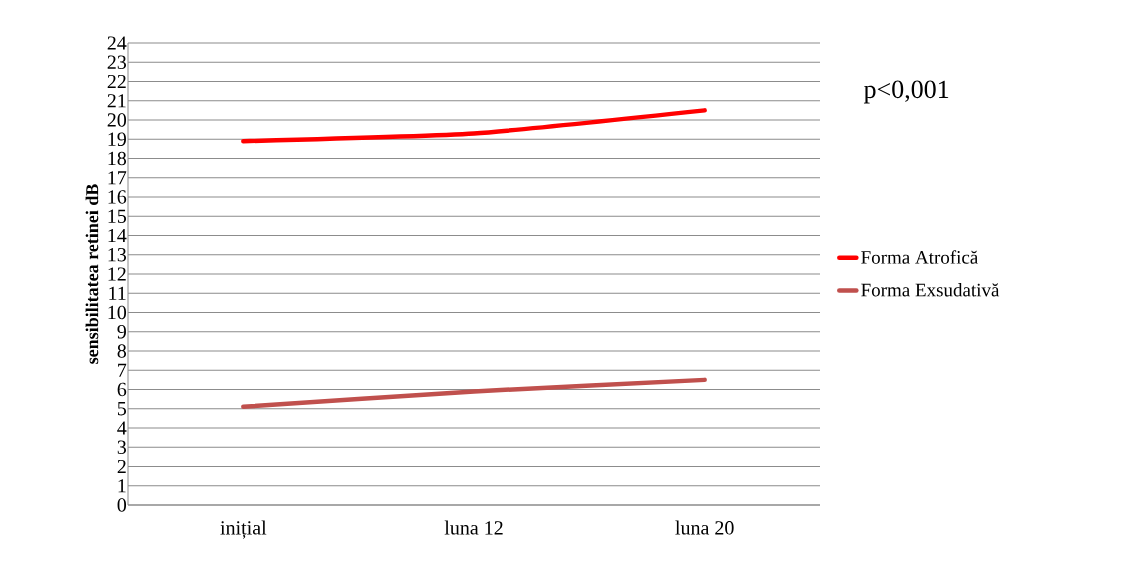 This screenshot has height=563, width=1127. Describe the element at coordinates (906, 92) in the screenshot. I see `text: p<0,001` at that location.